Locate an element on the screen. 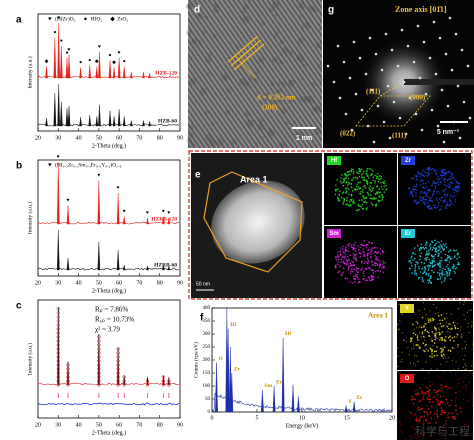  x-axis-label: 2-Theta (deg.) is located at coordinates (109, 290).